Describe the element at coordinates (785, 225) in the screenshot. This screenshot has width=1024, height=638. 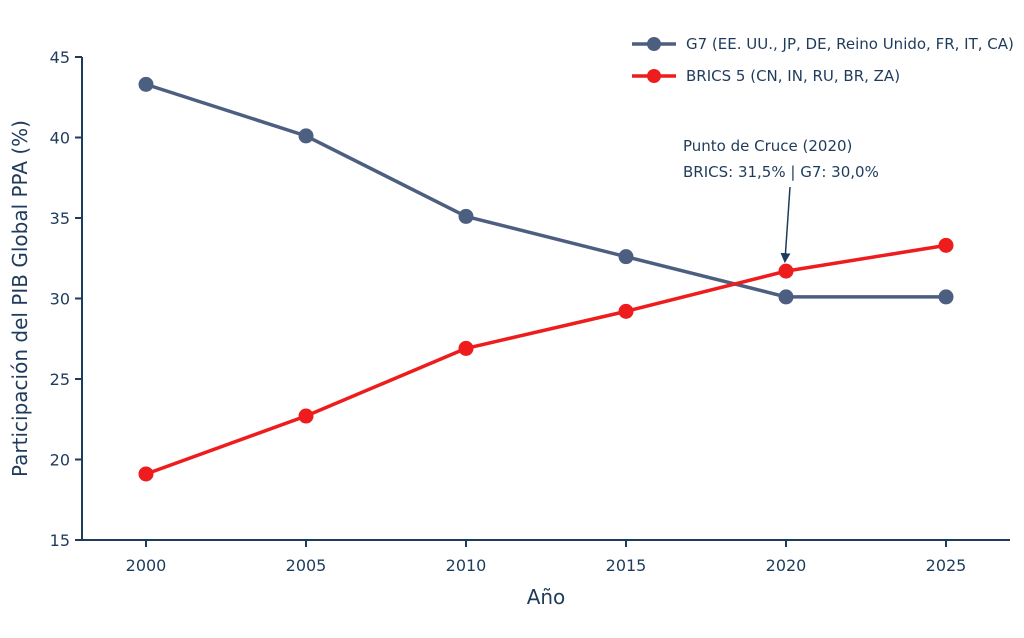
I see `annotation-arrow` at that location.